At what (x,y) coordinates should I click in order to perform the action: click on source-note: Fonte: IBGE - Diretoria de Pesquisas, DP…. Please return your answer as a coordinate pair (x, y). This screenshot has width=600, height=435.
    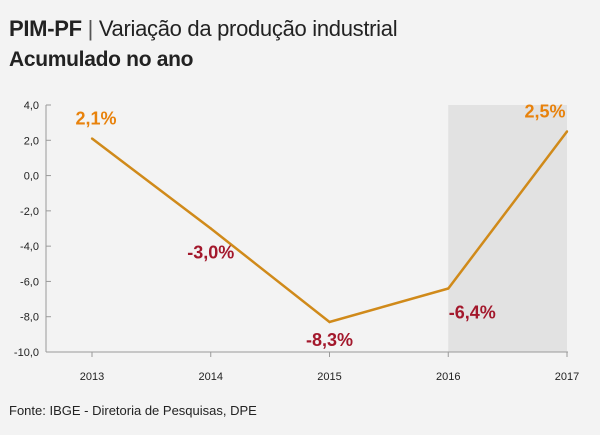
    Looking at the image, I should click on (133, 410).